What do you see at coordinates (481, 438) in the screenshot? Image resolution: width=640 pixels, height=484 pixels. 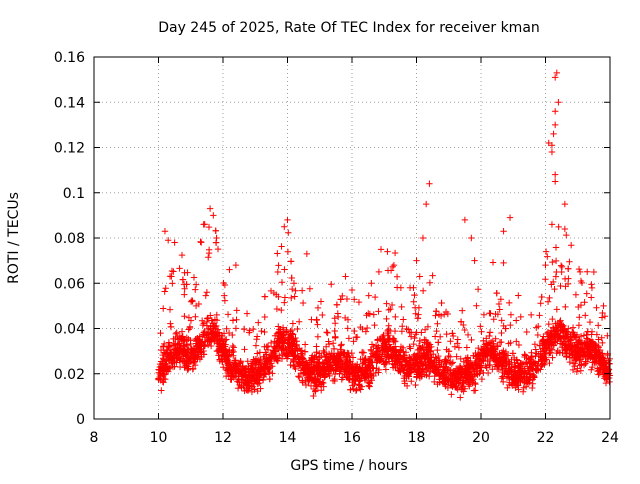 I see `x-tick-label: 20` at bounding box center [481, 438].